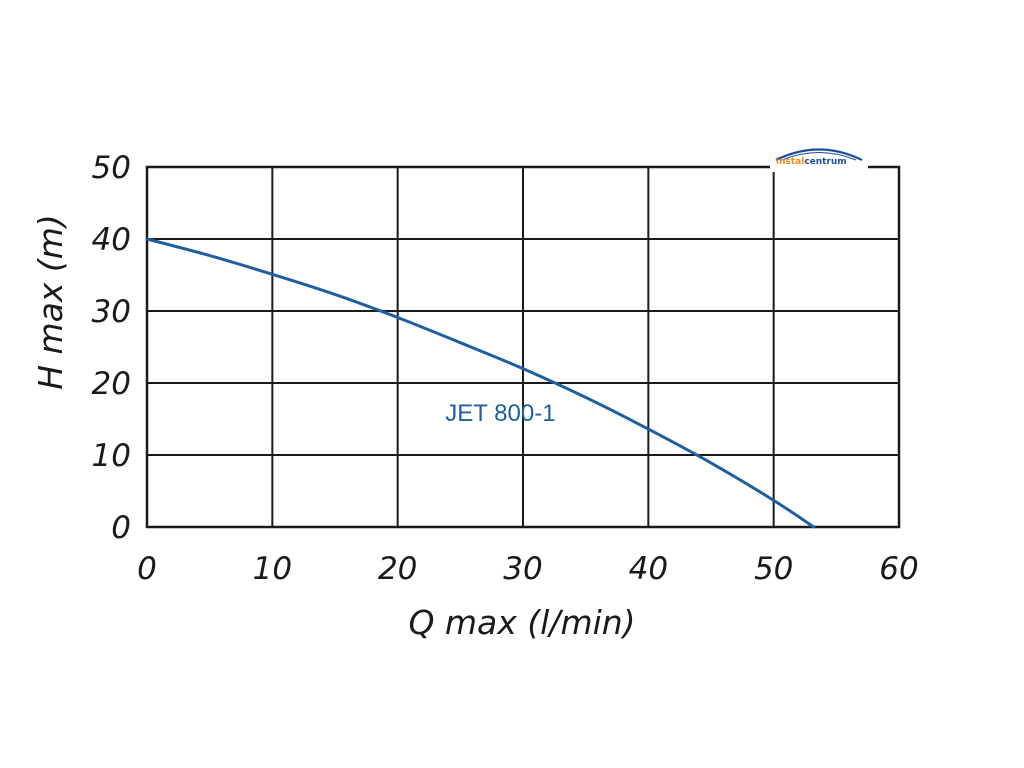 This screenshot has width=1024, height=768. What do you see at coordinates (272, 569) in the screenshot?
I see `x-tick-label-10: 10` at bounding box center [272, 569].